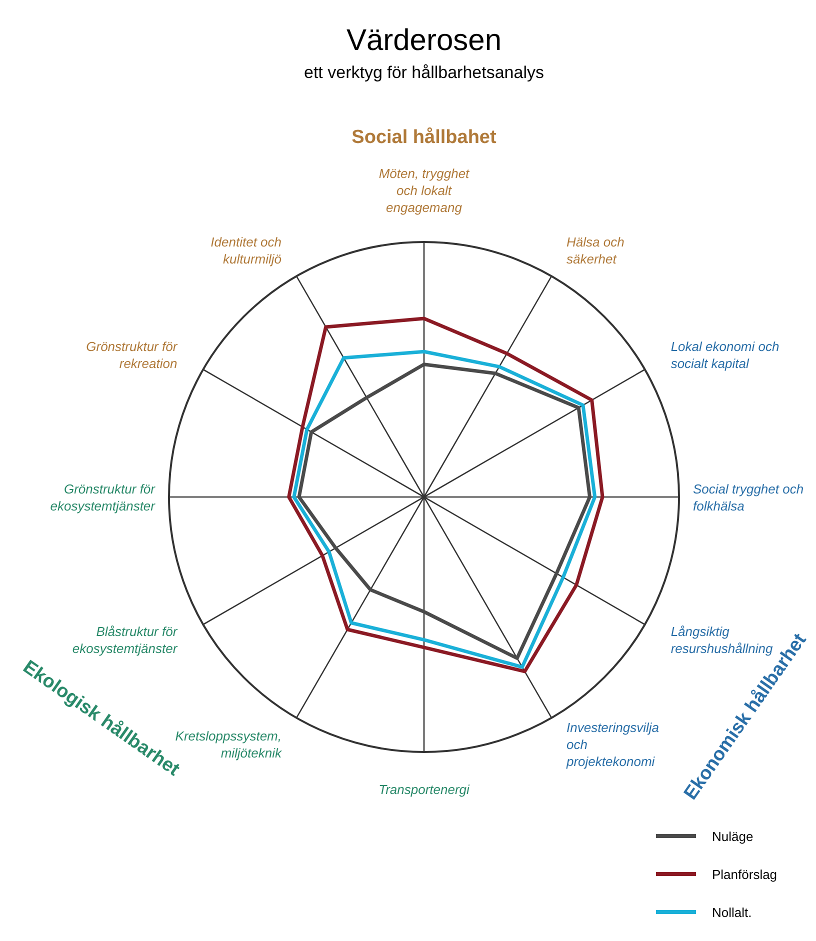 The image size is (816, 941). Describe the element at coordinates (125, 640) in the screenshot. I see `spoke-label: Blåstruktur för ekosystemtjänster` at that location.